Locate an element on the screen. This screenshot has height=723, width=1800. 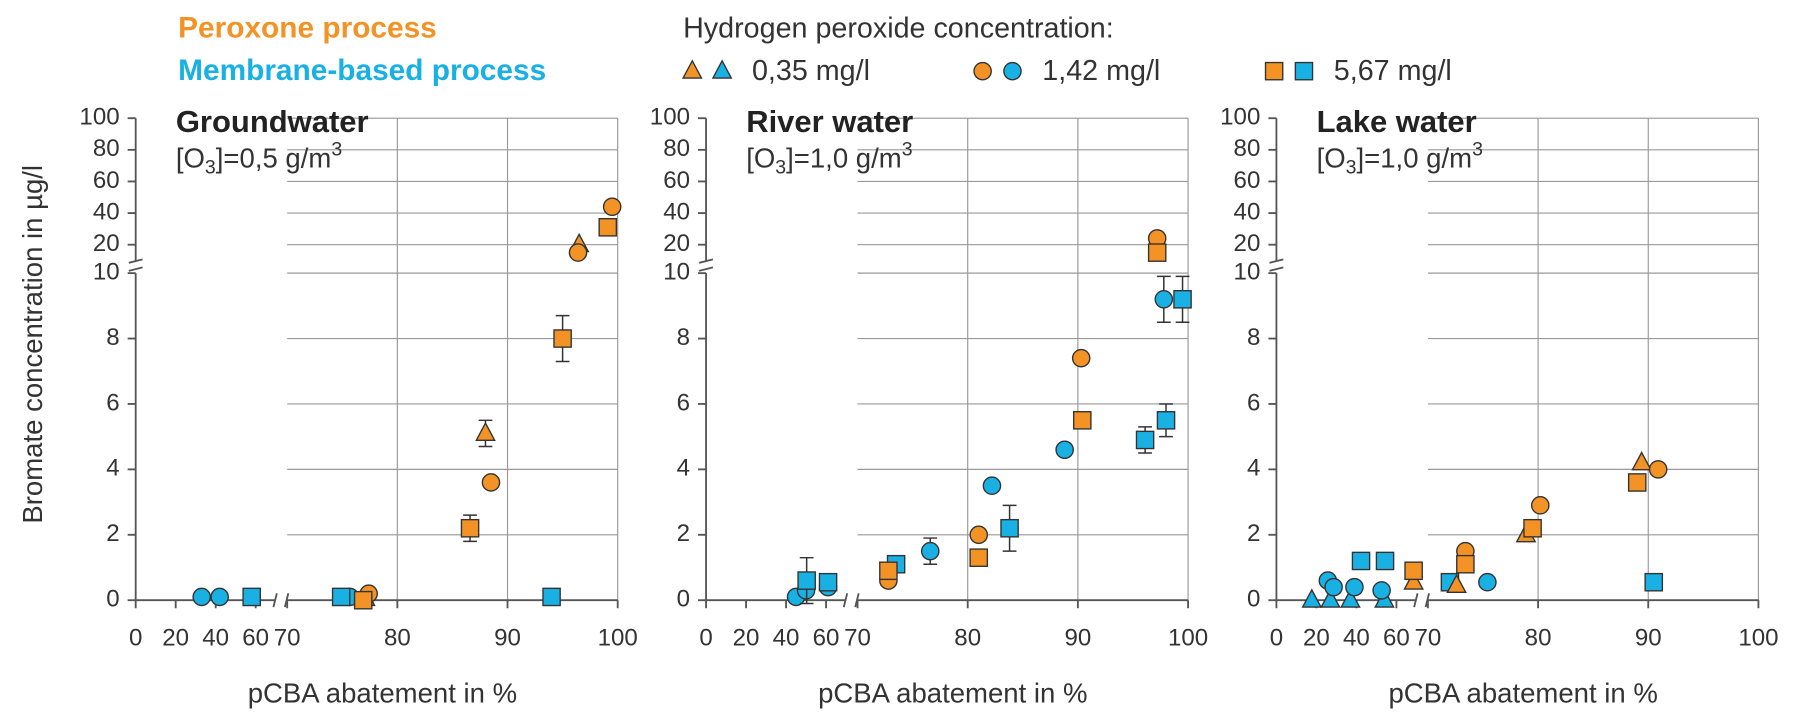
legend-label: 5,67 mg/l is located at coordinates (1393, 71).